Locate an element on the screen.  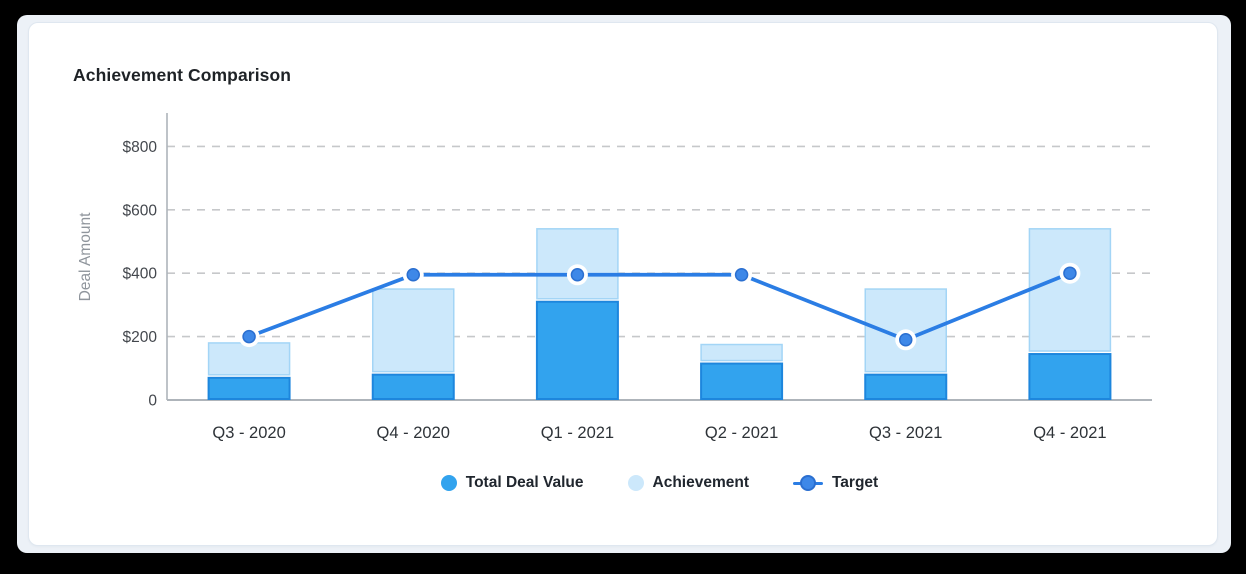
legend-item-target: Target is located at coordinates (835, 483).